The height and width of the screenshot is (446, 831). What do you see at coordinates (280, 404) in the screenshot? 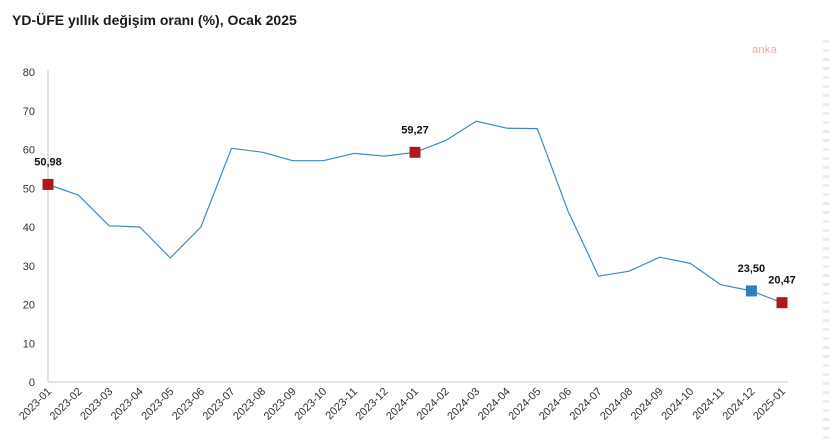
I see `x-tick-label: 2023-09` at bounding box center [280, 404].